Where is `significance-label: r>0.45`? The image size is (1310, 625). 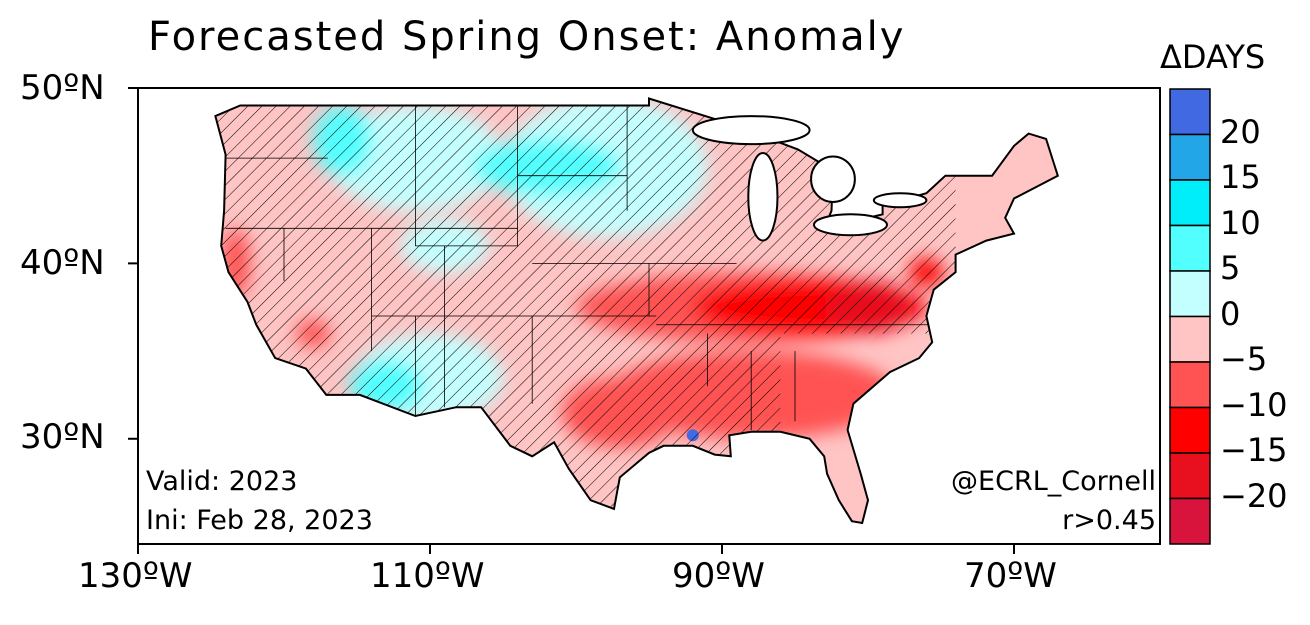 significance-label: r>0.45 is located at coordinates (1109, 520).